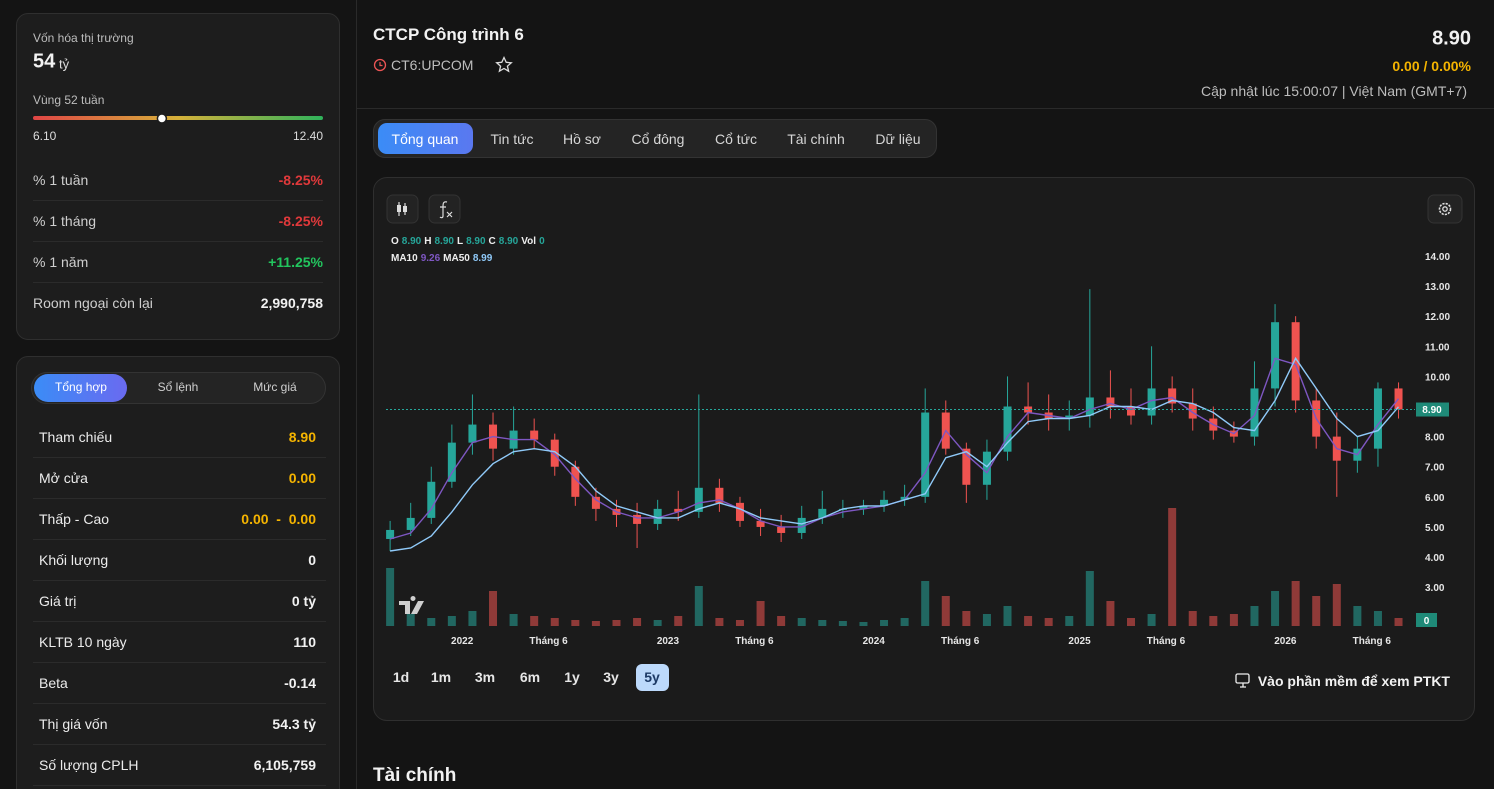  Describe the element at coordinates (1435, 438) in the screenshot. I see `y-tick-label: 8.00` at that location.